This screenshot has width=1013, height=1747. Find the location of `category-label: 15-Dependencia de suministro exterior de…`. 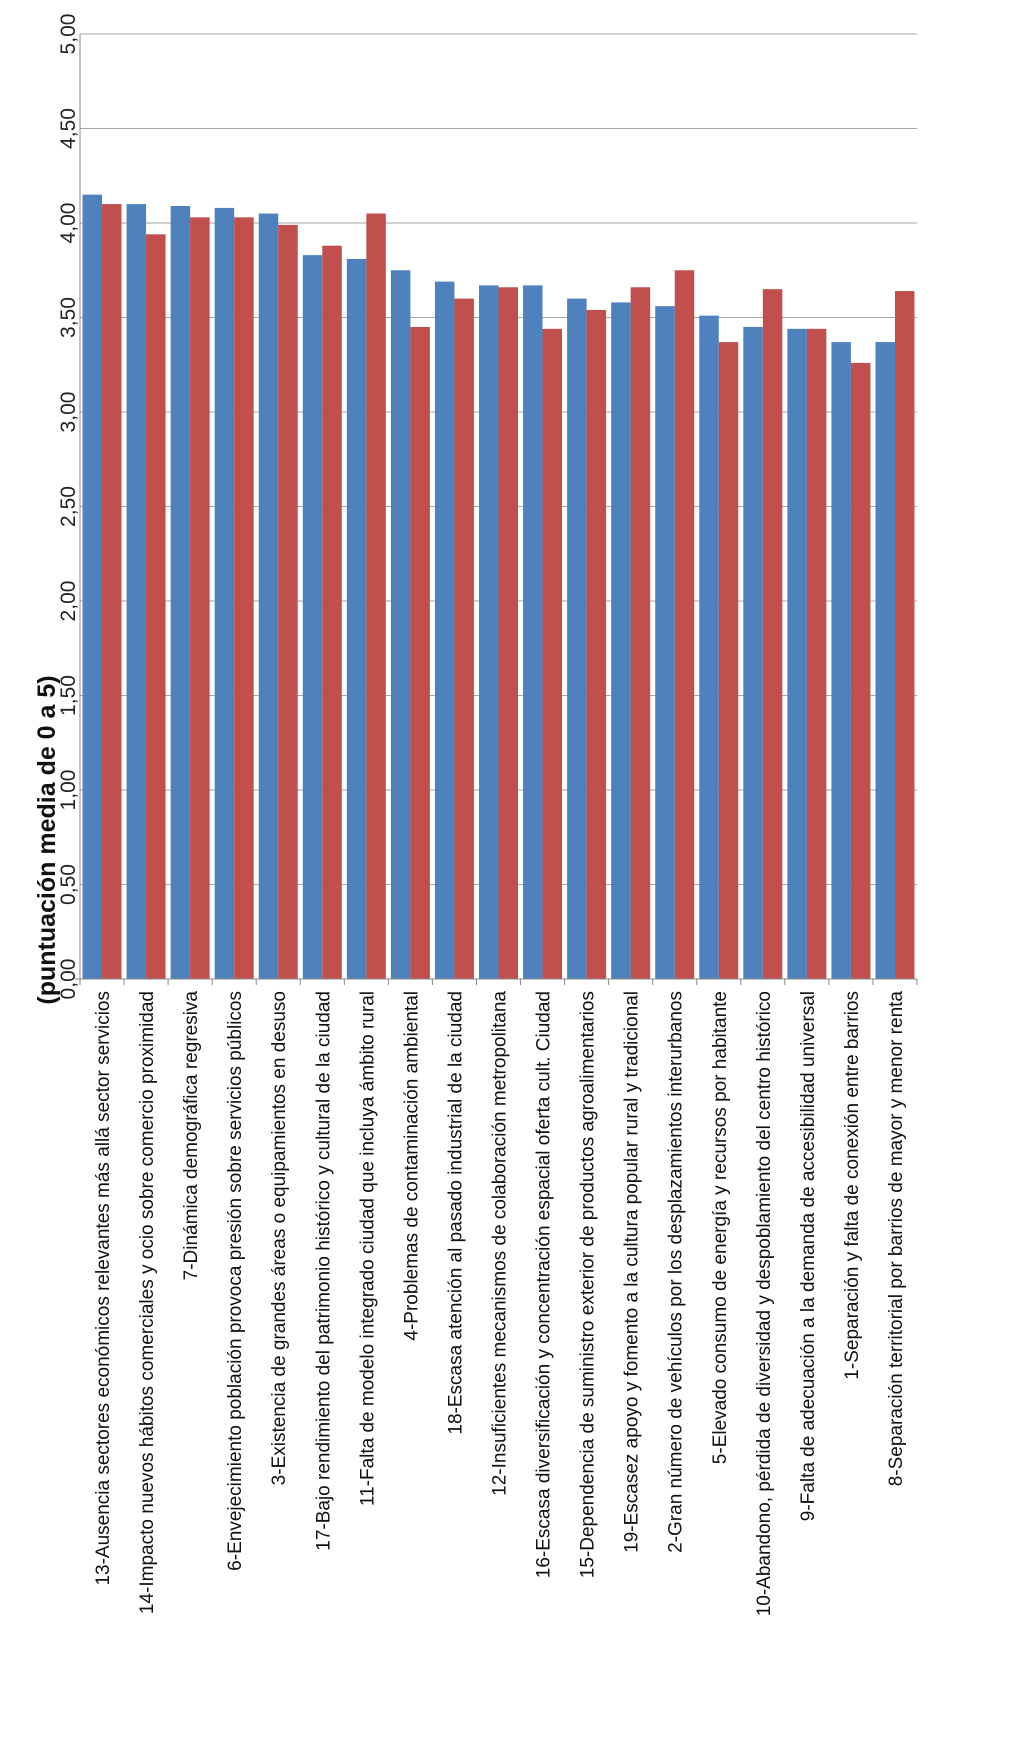

category-label: 15-Dependencia de suministro exterior de… is located at coordinates (588, 1284).